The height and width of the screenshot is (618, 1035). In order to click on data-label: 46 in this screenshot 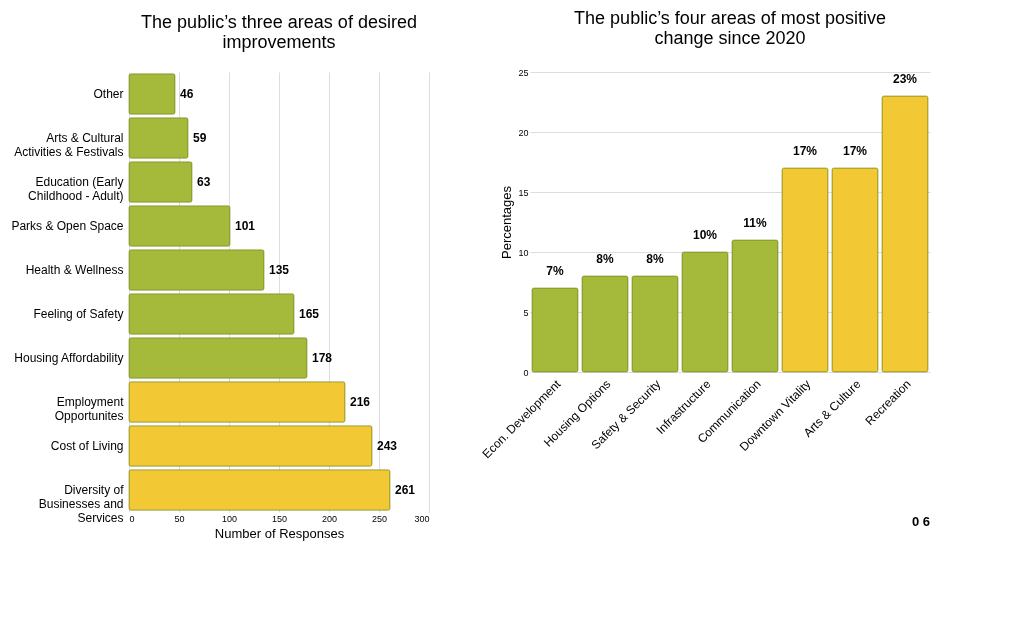, I will do `click(187, 94)`.